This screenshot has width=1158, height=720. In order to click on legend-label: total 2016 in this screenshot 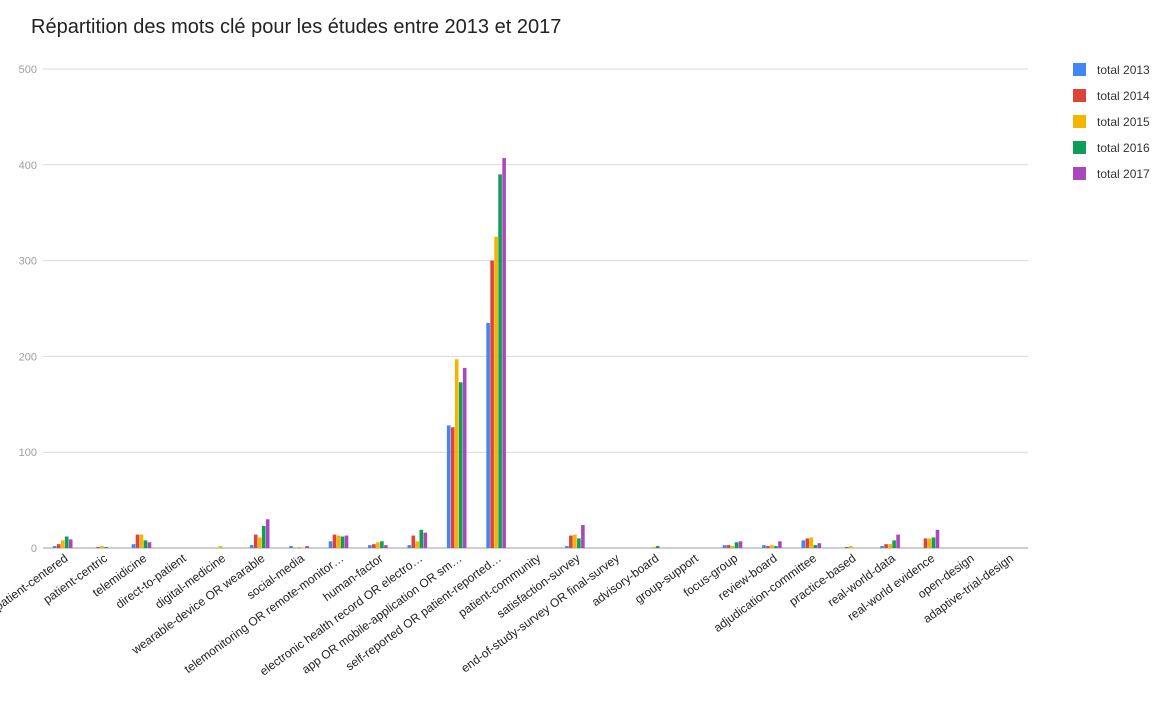, I will do `click(1123, 148)`.